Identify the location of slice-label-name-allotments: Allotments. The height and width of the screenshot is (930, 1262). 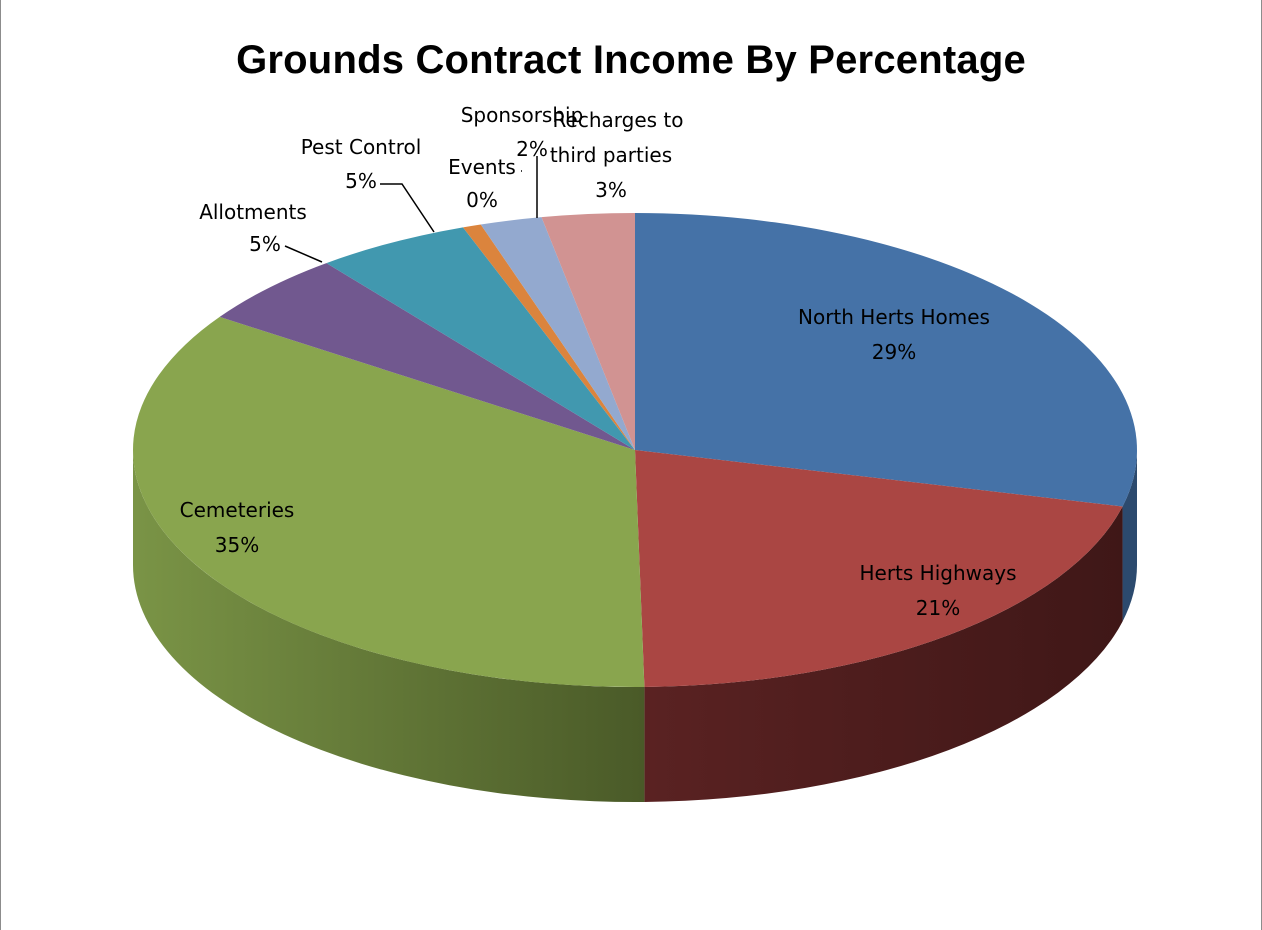
(253, 212).